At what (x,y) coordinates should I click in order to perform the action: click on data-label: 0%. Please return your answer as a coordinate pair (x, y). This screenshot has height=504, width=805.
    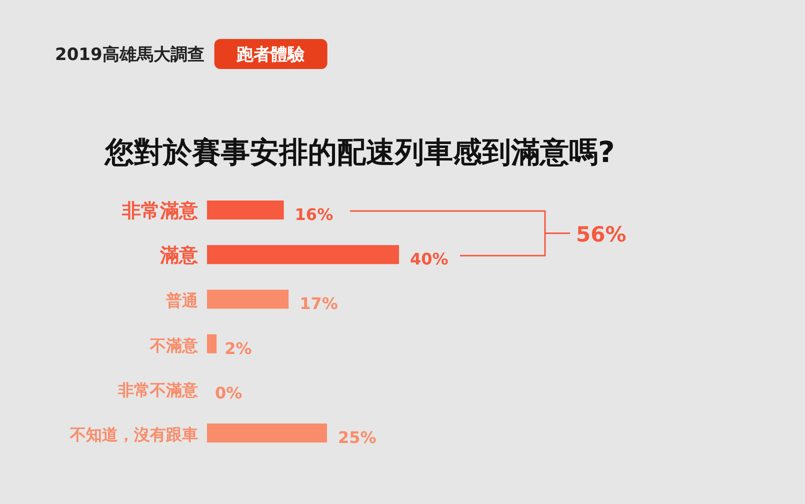
    Looking at the image, I should click on (228, 392).